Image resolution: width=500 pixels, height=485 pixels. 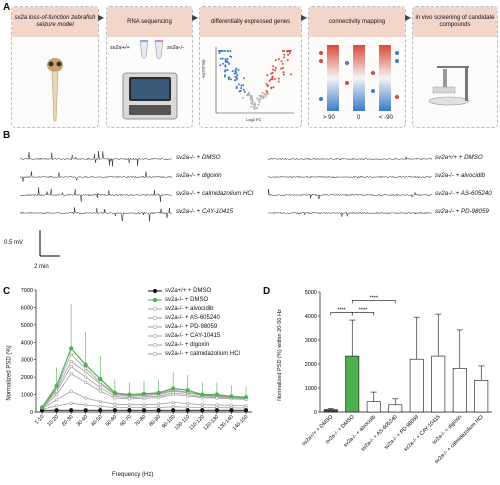 I want to click on volcano-ylabel: -log10(Padj), so click(x=203, y=69).